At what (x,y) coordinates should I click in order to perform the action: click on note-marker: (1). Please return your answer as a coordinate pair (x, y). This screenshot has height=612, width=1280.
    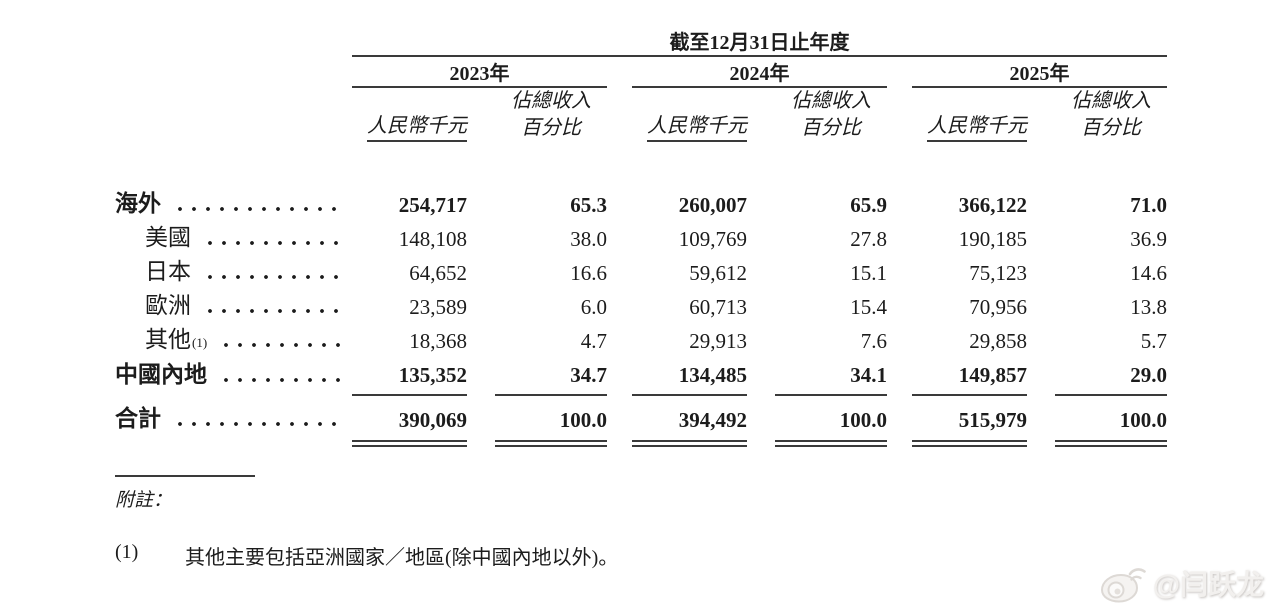
    Looking at the image, I should click on (127, 551).